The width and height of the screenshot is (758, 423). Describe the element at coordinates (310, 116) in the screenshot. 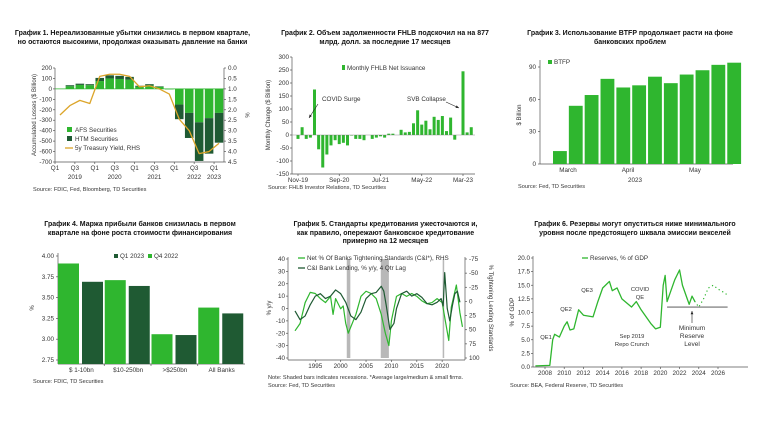

I see `chart2-covid-arrow-head` at that location.